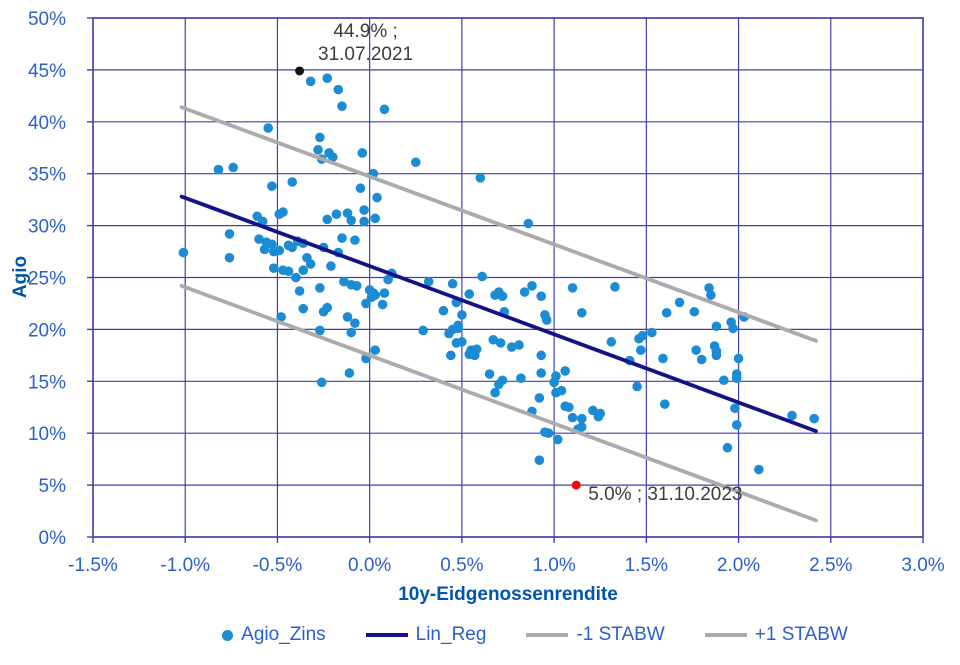 This screenshot has height=665, width=960. What do you see at coordinates (93, 565) in the screenshot?
I see `x-tick-label: -1.5%` at bounding box center [93, 565].